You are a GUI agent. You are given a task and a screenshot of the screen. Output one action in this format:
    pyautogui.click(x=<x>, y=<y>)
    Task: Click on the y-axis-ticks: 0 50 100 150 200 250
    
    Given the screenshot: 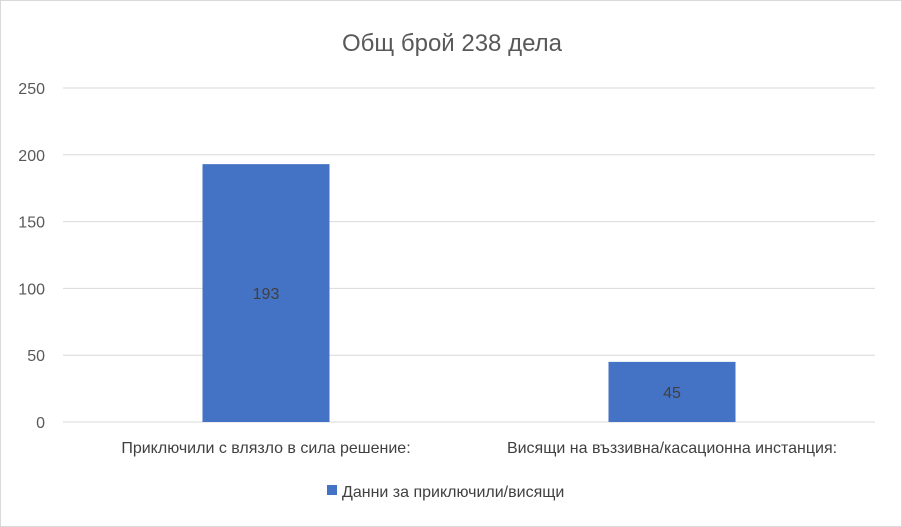 What is the action you would take?
    pyautogui.click(x=31, y=256)
    